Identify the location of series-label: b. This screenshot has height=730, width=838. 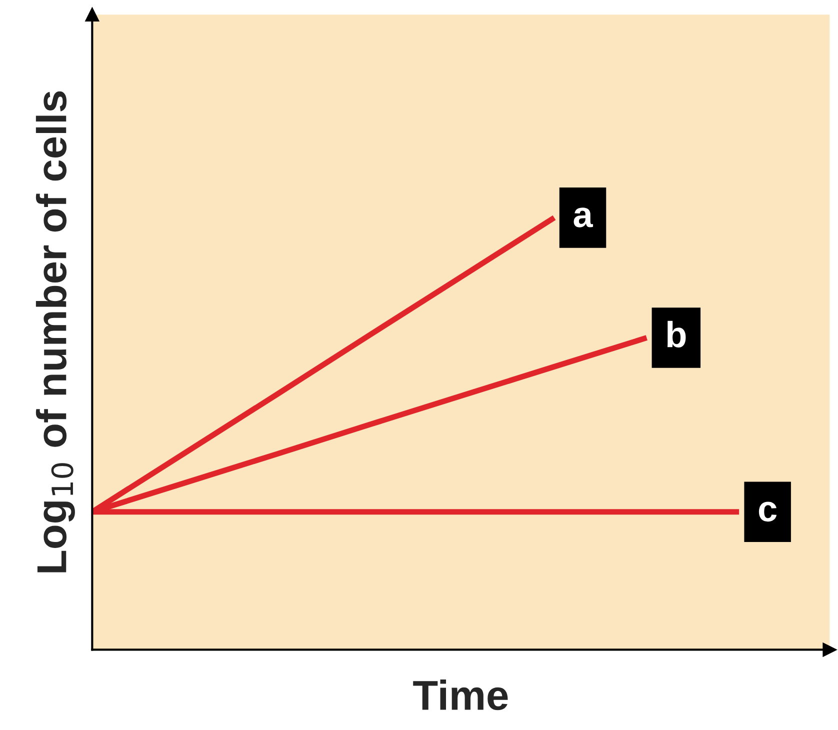
(677, 334).